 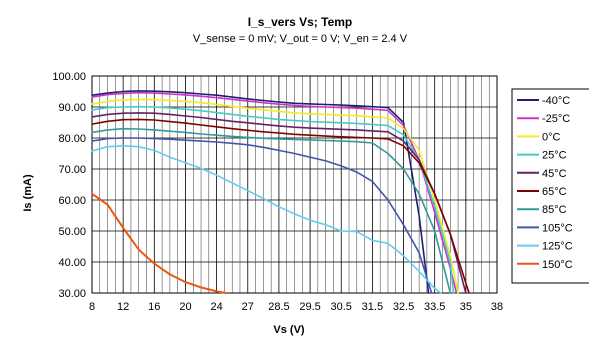 What do you see at coordinates (123, 307) in the screenshot?
I see `x-tick-label: 12` at bounding box center [123, 307].